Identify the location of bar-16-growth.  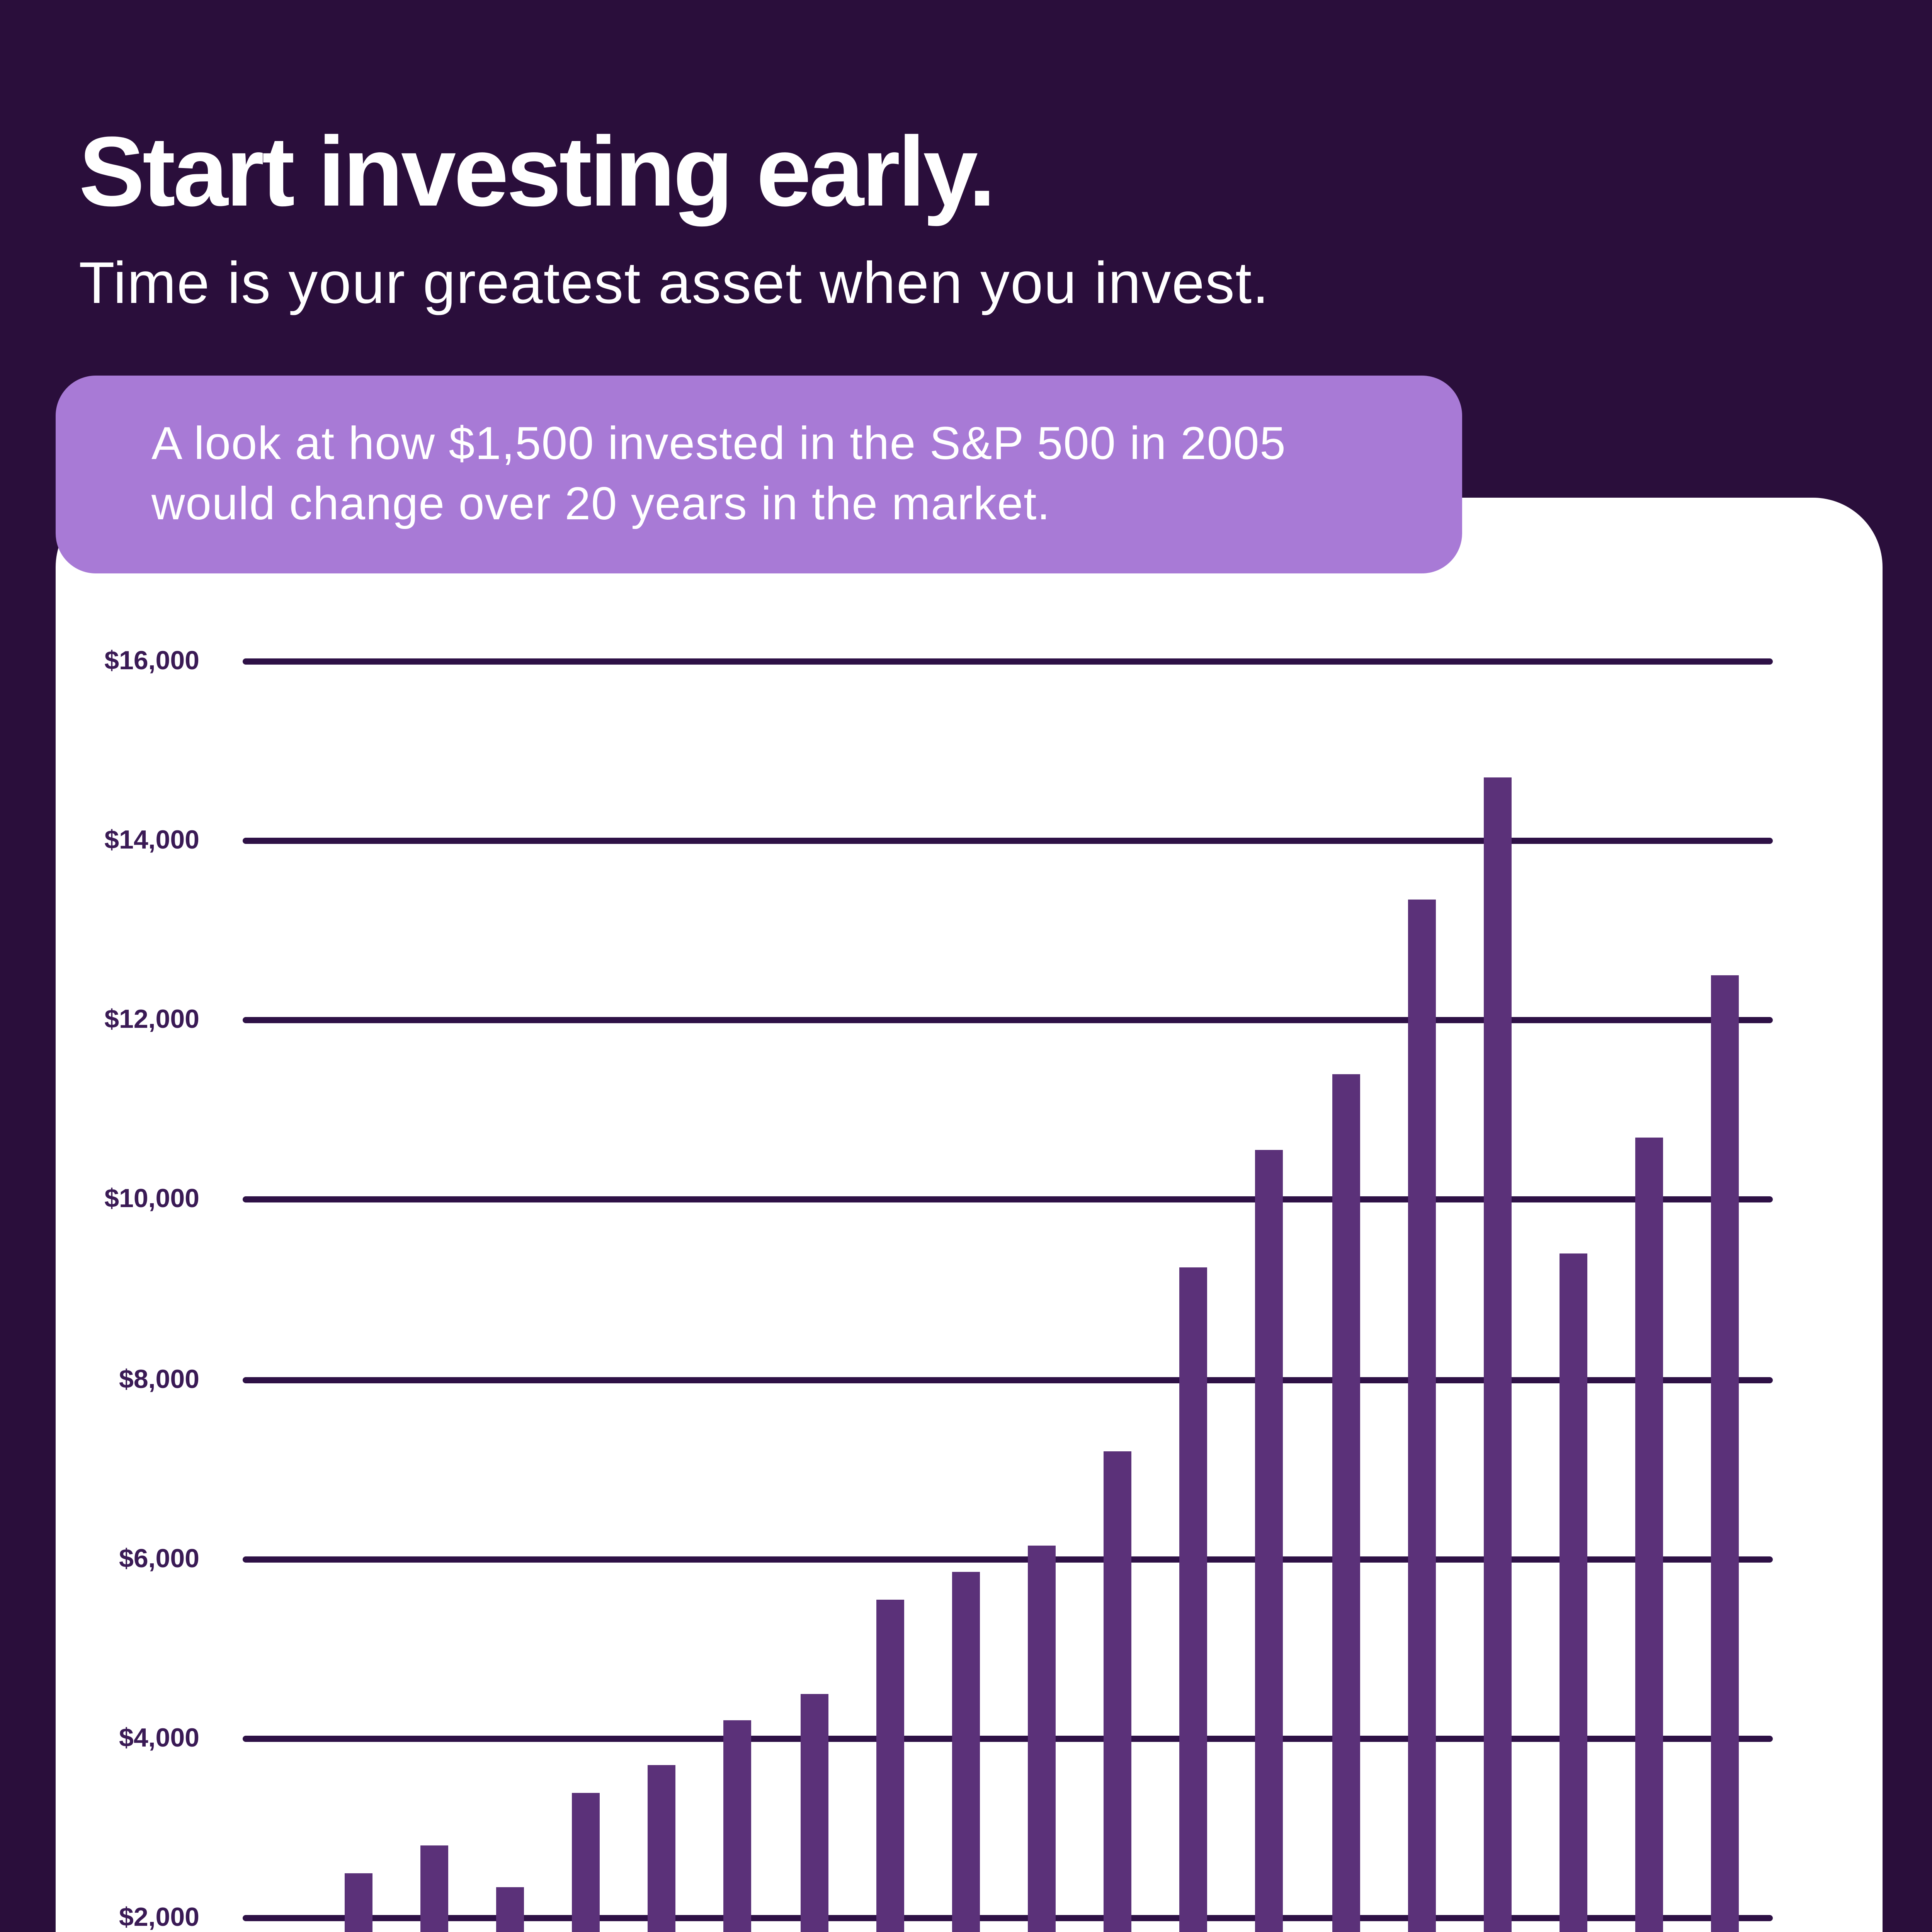
(1421, 1416).